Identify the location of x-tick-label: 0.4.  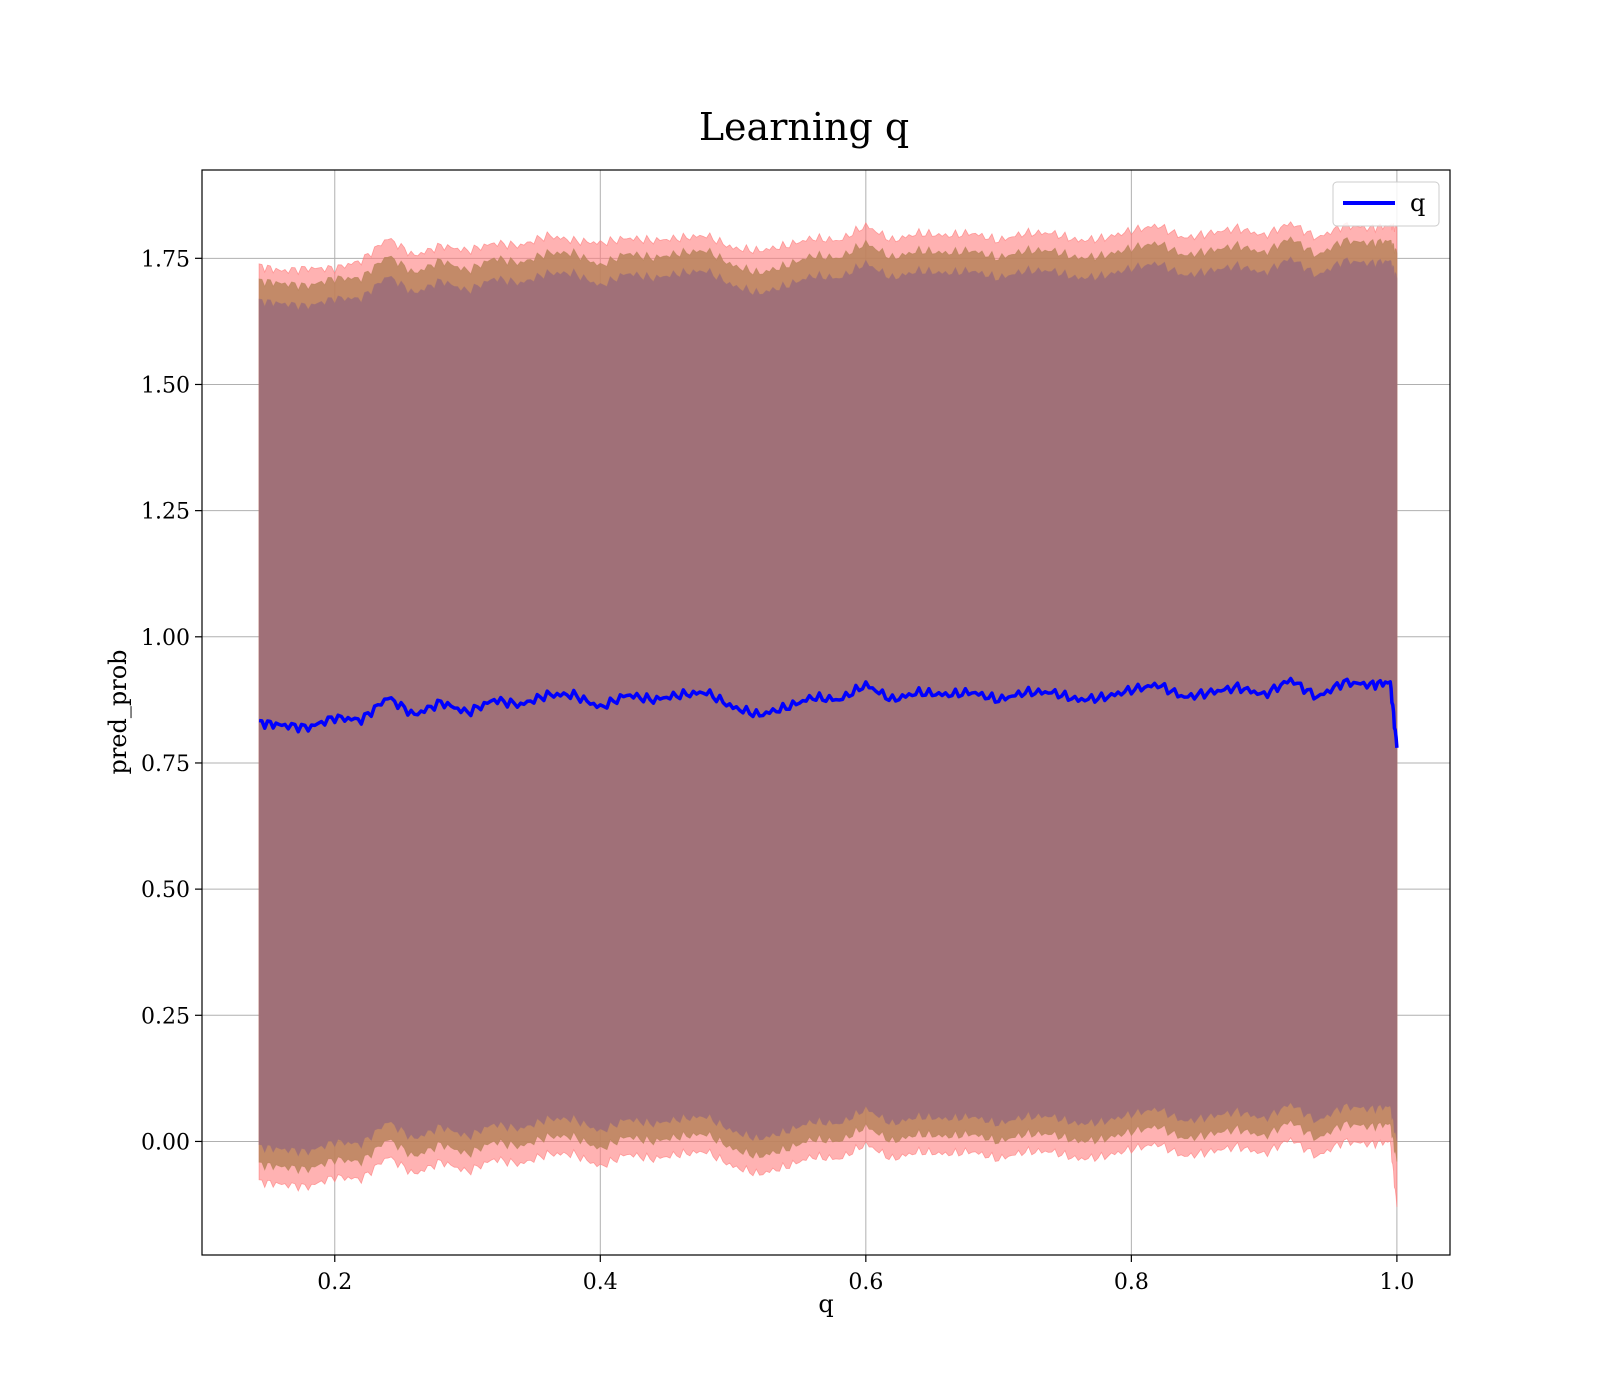
(600, 1282).